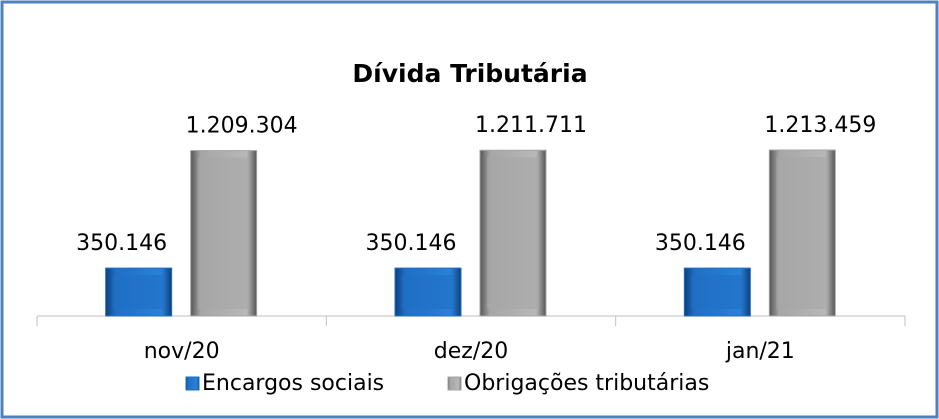  What do you see at coordinates (293, 383) in the screenshot?
I see `legend-label: Encargos sociais` at bounding box center [293, 383].